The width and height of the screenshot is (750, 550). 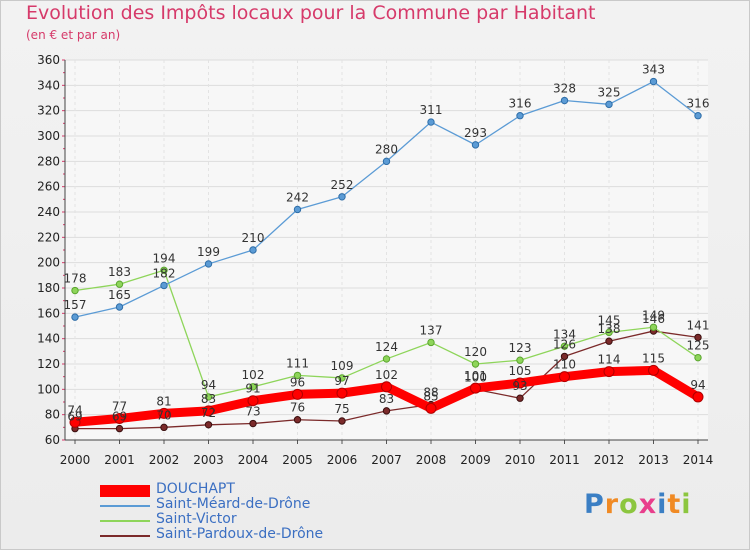 What do you see at coordinates (196, 519) in the screenshot?
I see `legend-label: Saint-Victor` at bounding box center [196, 519].